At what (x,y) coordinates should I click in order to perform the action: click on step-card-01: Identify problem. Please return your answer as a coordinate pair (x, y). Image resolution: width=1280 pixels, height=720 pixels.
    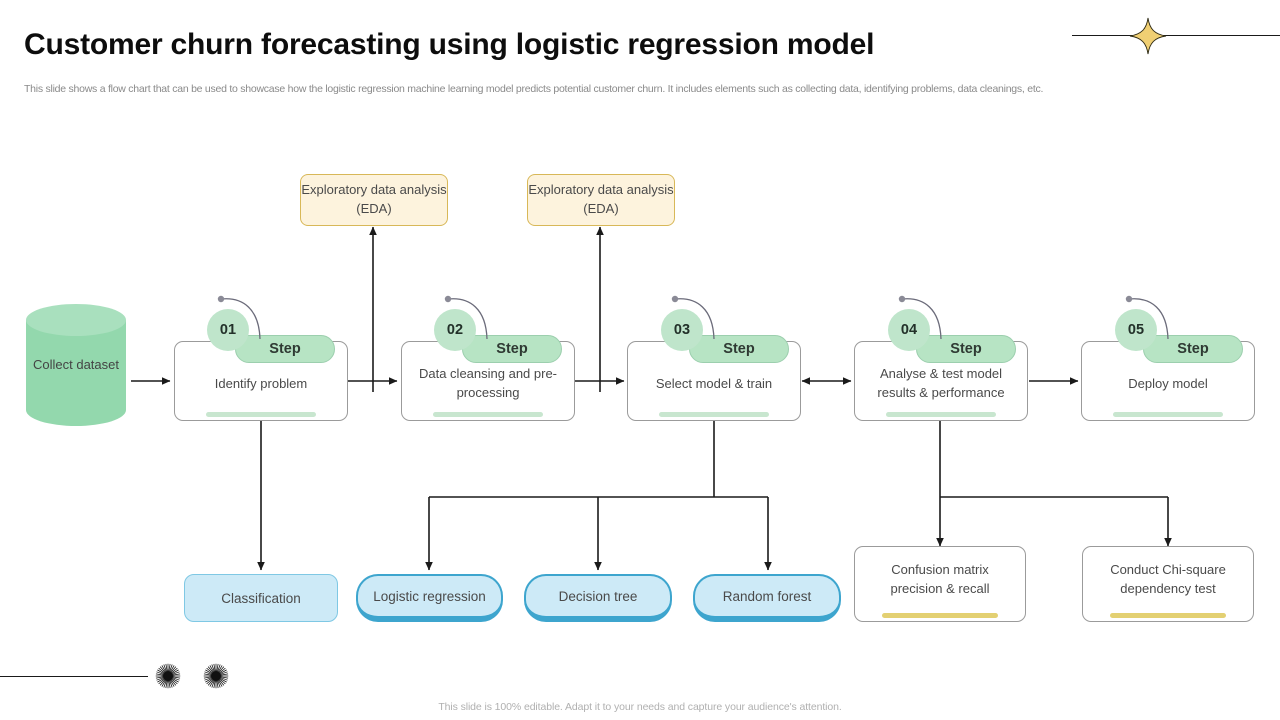
    Looking at the image, I should click on (261, 381).